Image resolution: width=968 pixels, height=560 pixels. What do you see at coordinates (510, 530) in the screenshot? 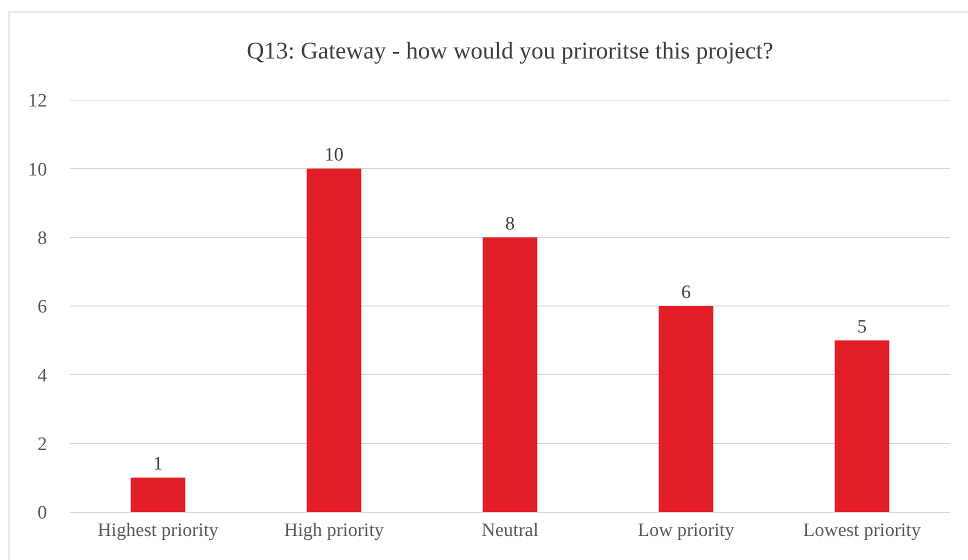
I see `x-tick-label: Neutral` at bounding box center [510, 530].